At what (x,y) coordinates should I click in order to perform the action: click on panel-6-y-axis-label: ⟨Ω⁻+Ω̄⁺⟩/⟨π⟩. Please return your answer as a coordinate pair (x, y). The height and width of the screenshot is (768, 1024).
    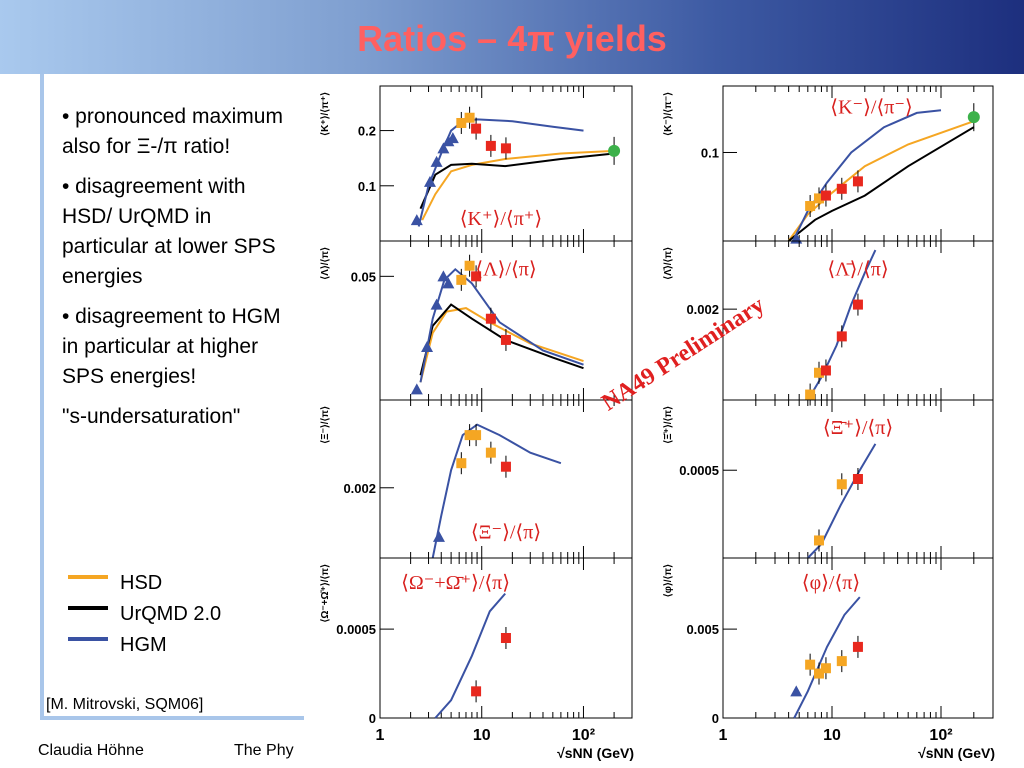
    Looking at the image, I should click on (325, 593).